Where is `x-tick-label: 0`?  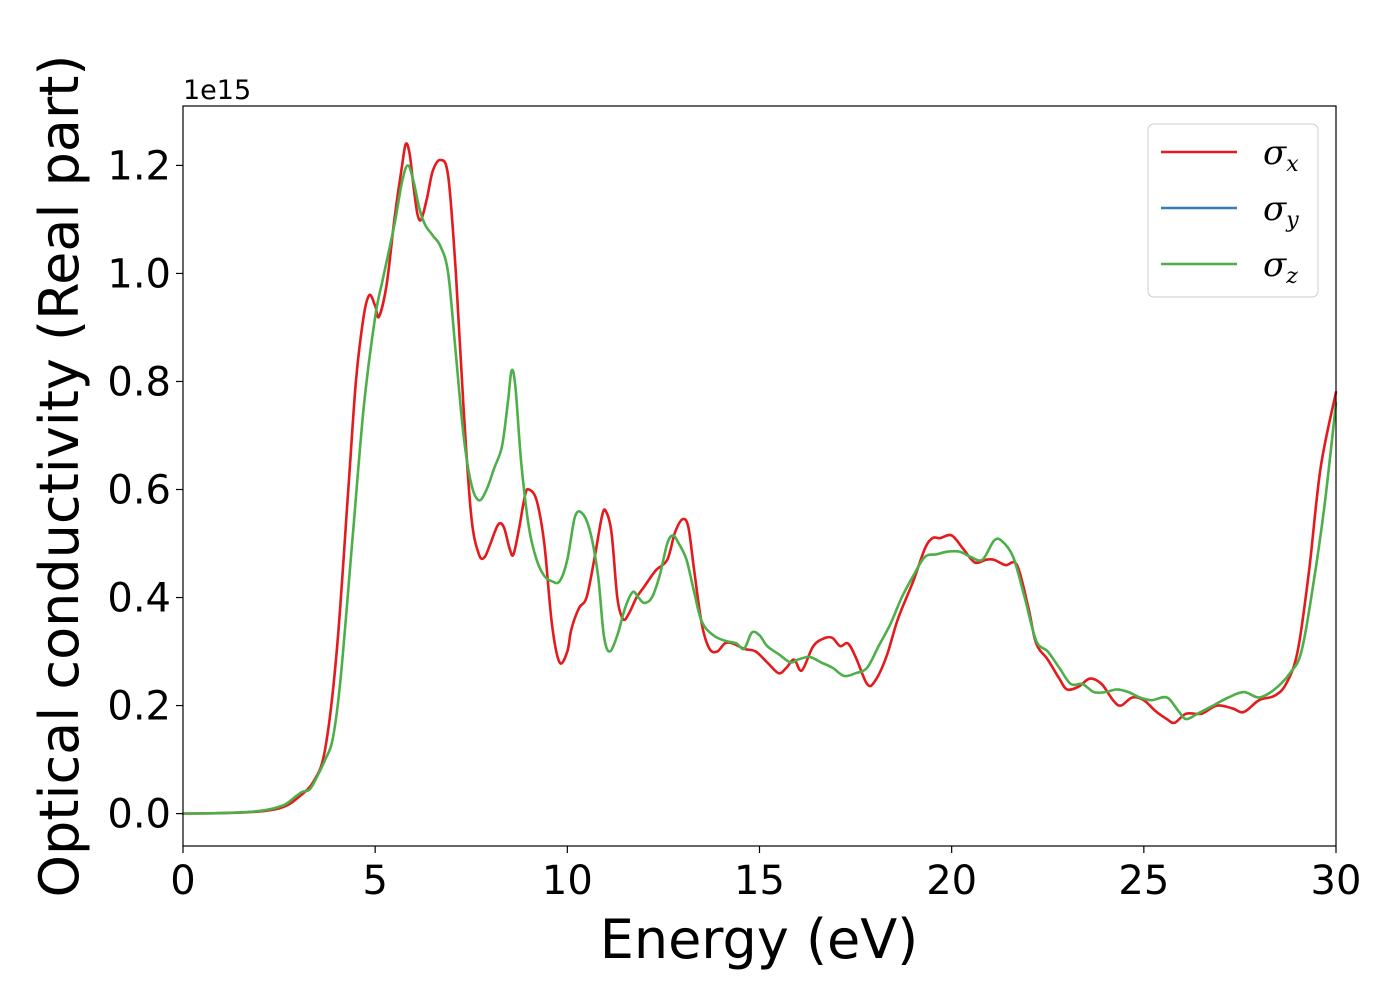 x-tick-label: 0 is located at coordinates (182, 881).